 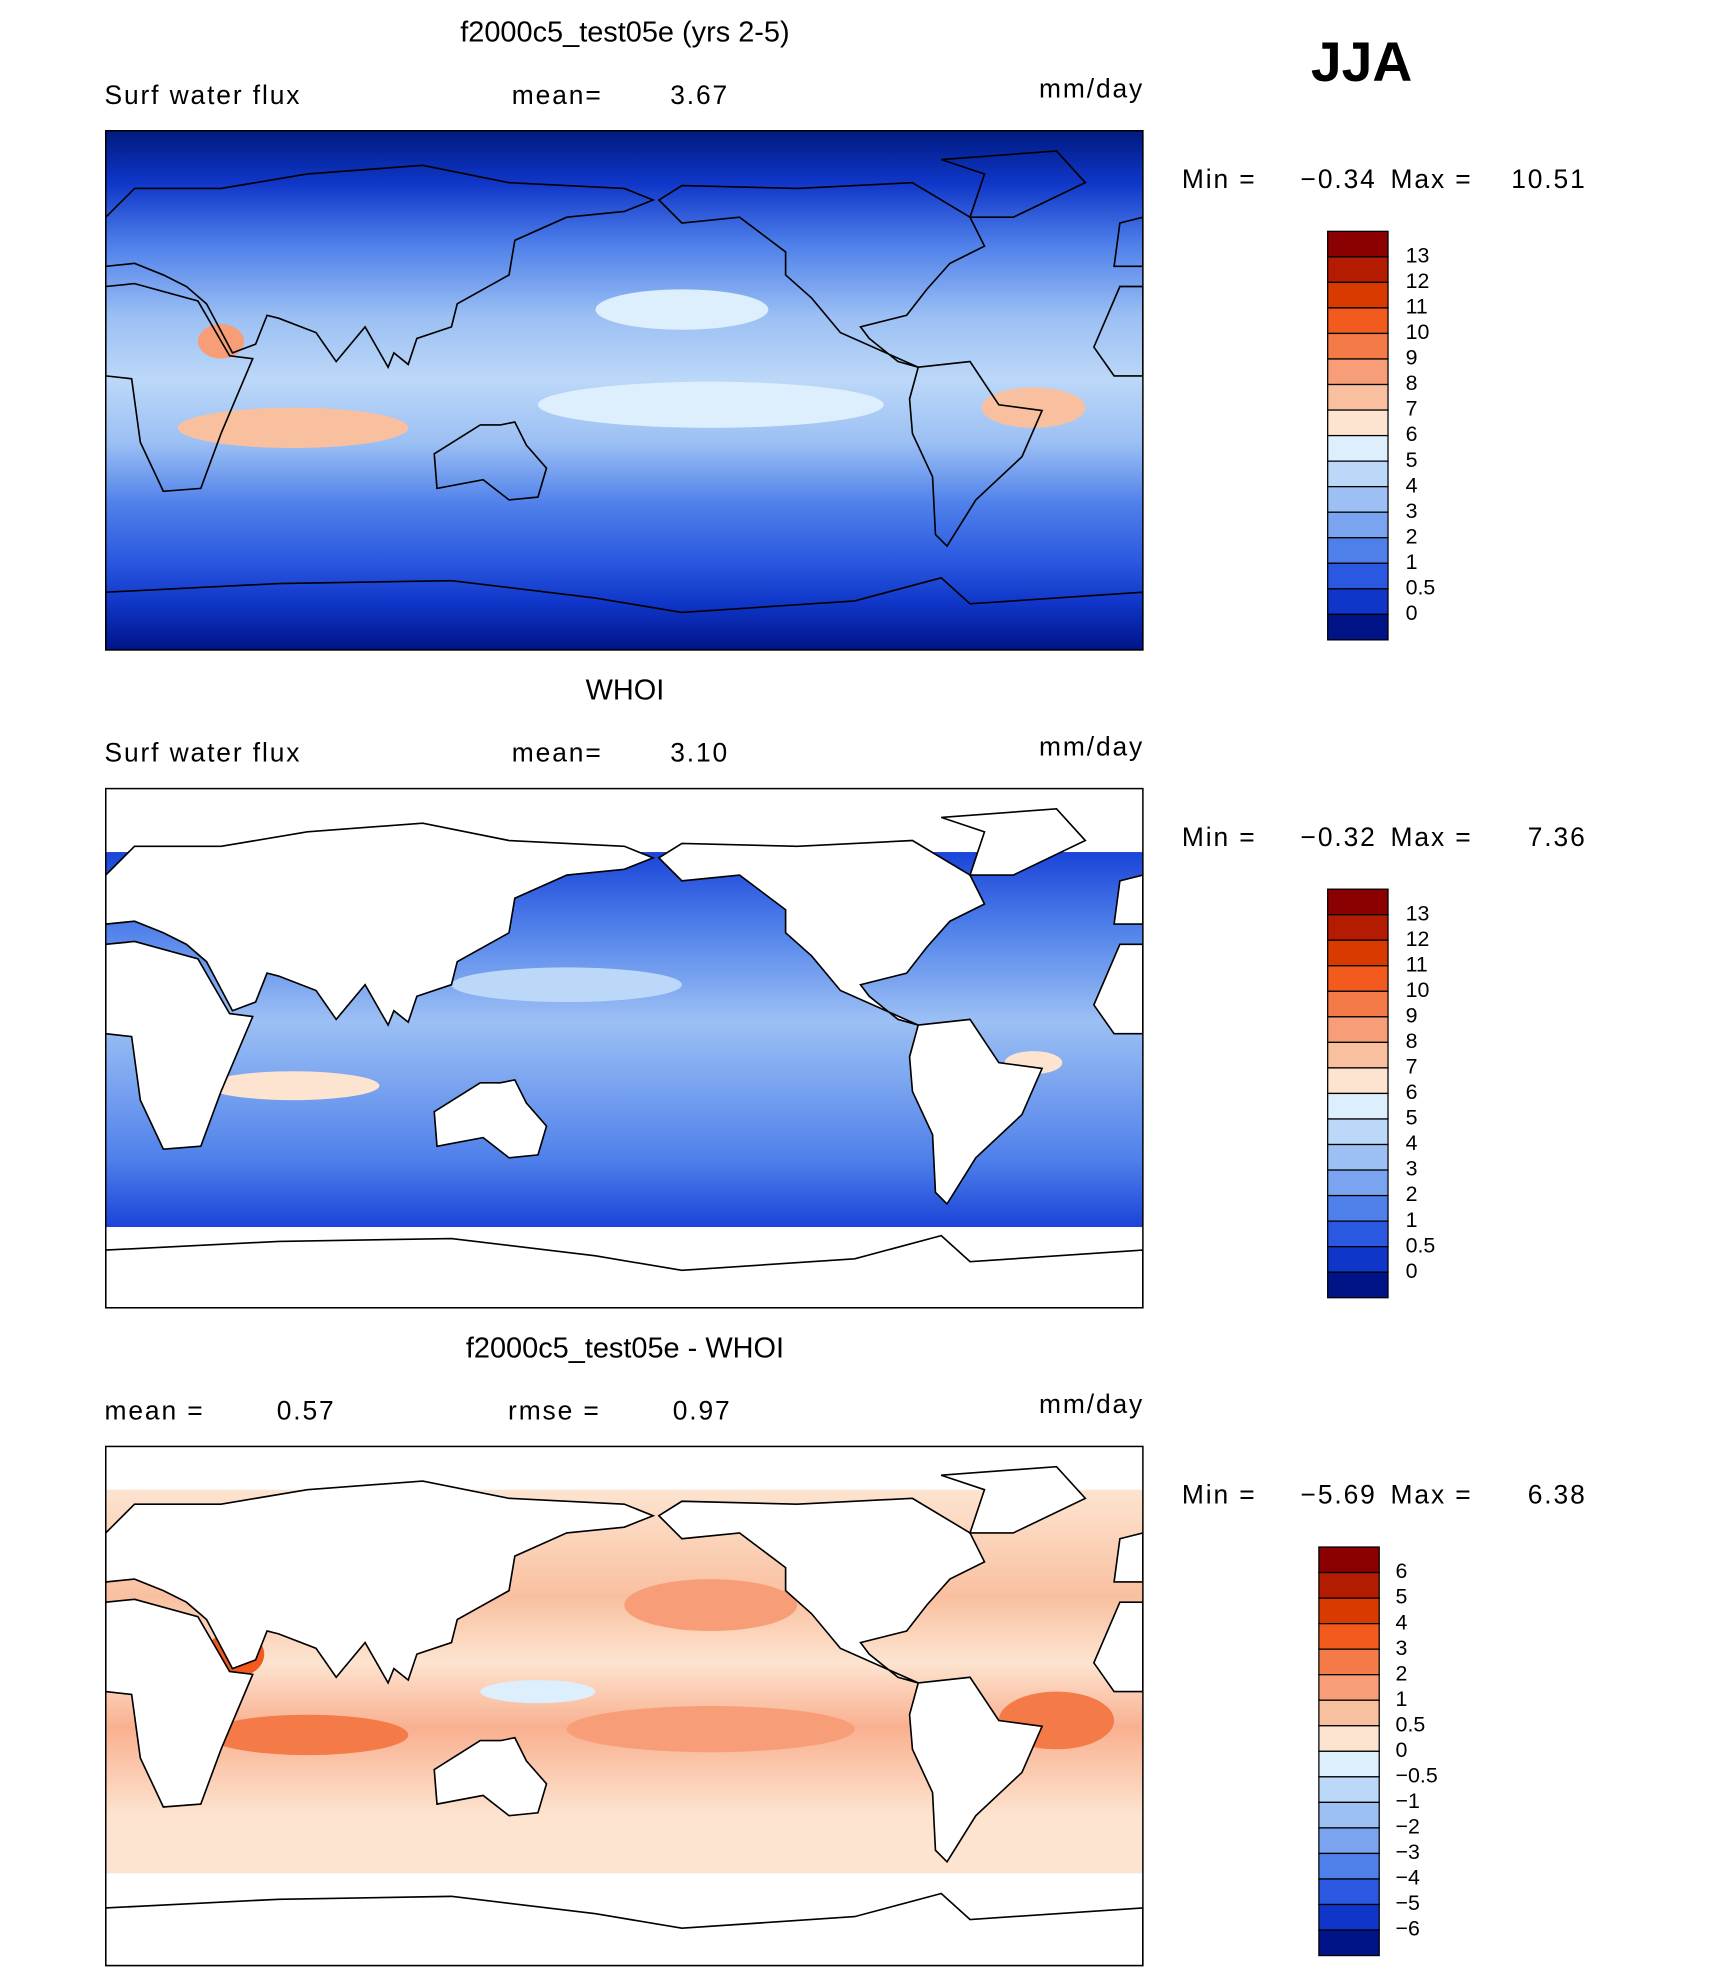 What do you see at coordinates (1412, 1041) in the screenshot?
I see `colorbar-label: 8` at bounding box center [1412, 1041].